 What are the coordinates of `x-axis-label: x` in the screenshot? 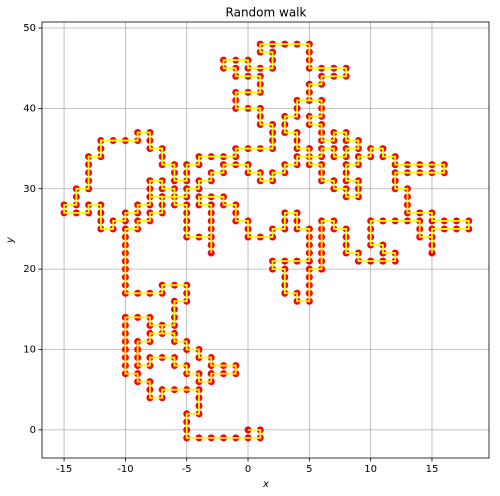 It's located at (265, 484).